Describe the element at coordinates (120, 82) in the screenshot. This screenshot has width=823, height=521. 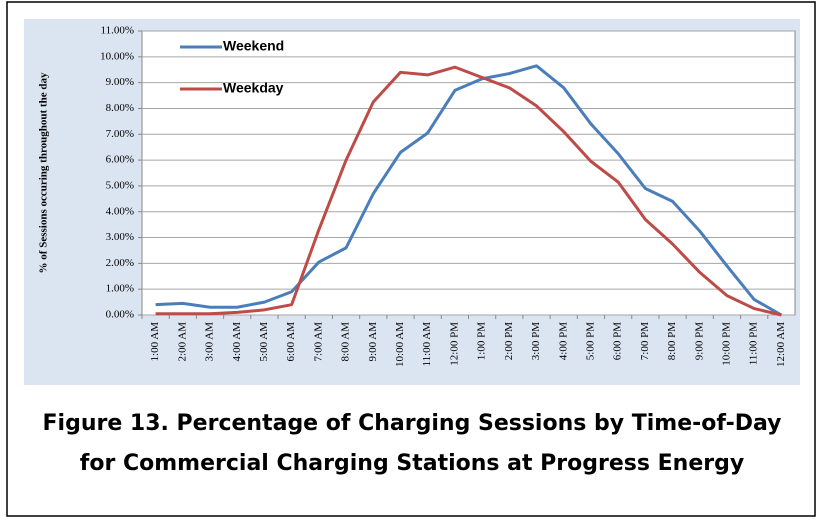
I see `y-tick-label: 9.00%` at that location.